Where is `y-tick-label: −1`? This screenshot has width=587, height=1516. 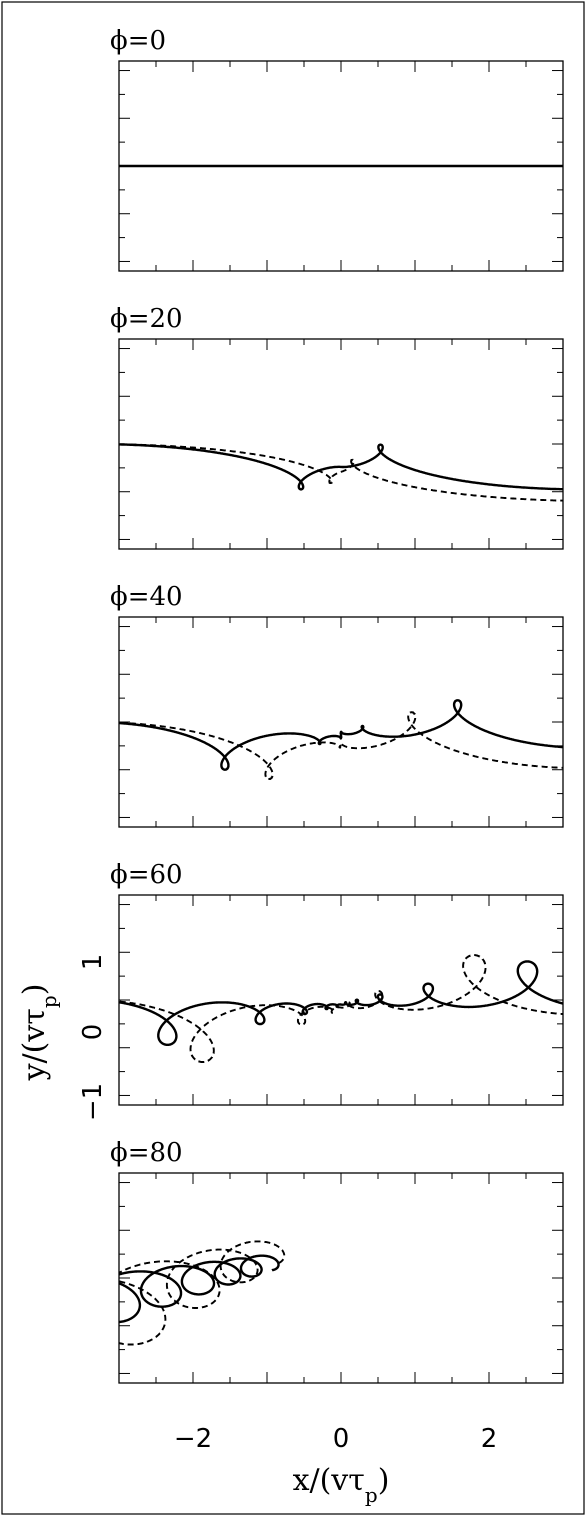
y-tick-label: −1 is located at coordinates (93, 1102).